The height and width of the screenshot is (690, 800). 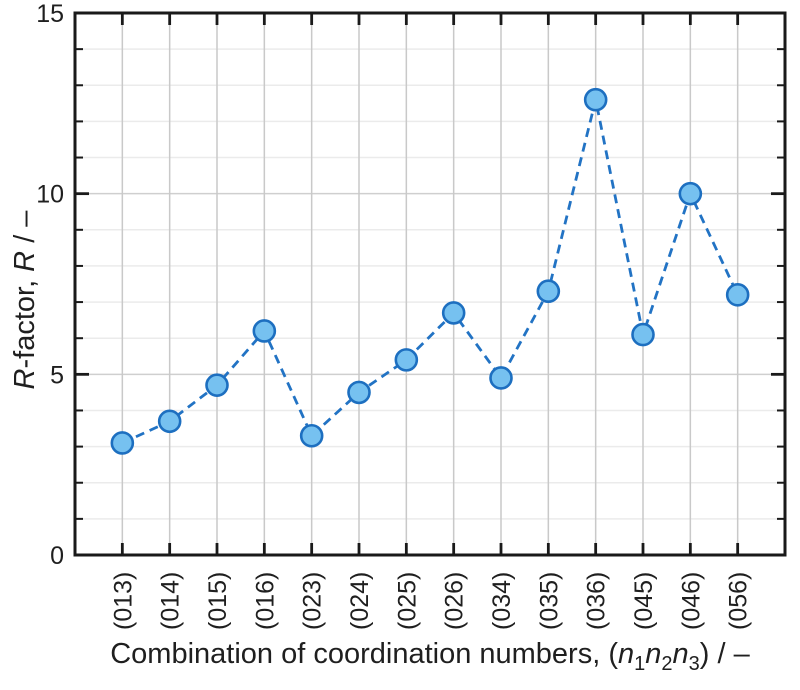 What do you see at coordinates (123, 601) in the screenshot?
I see `x-tick-label: (013)` at bounding box center [123, 601].